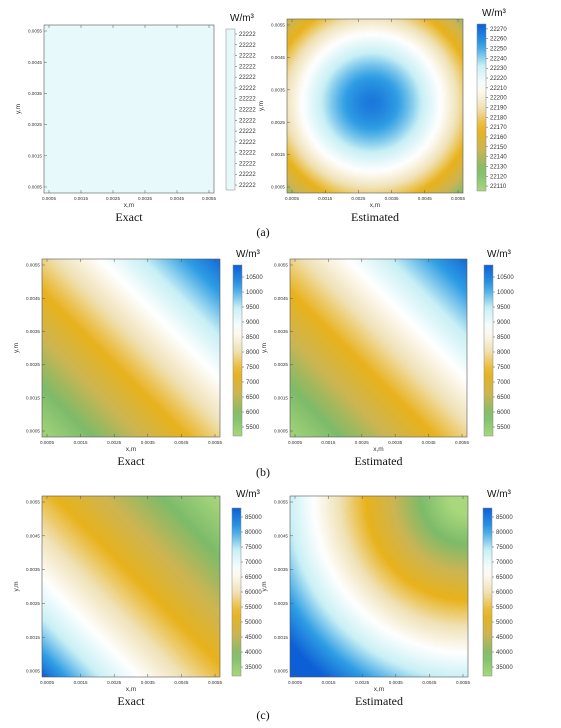 The width and height of the screenshot is (561, 728). Describe the element at coordinates (504, 608) in the screenshot. I see `colorbar-tick-label: 55000` at that location.